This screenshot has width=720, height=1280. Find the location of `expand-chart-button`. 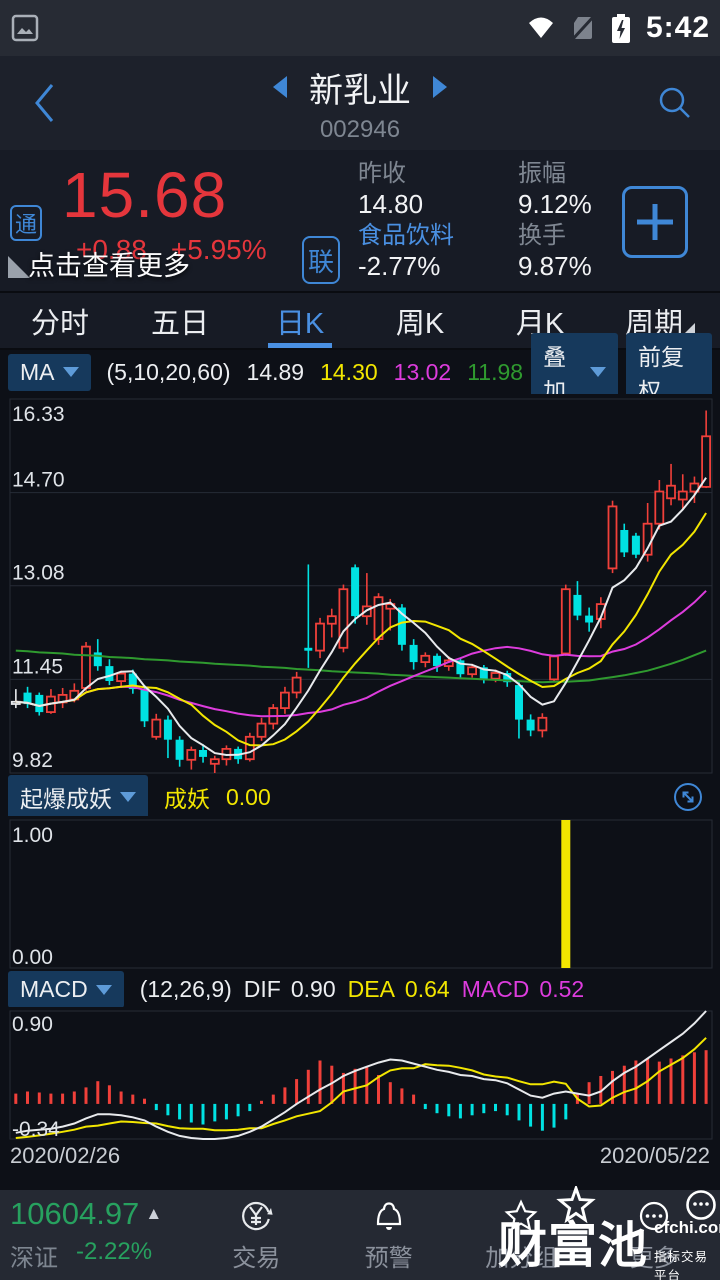

expand-chart-button is located at coordinates (688, 797).